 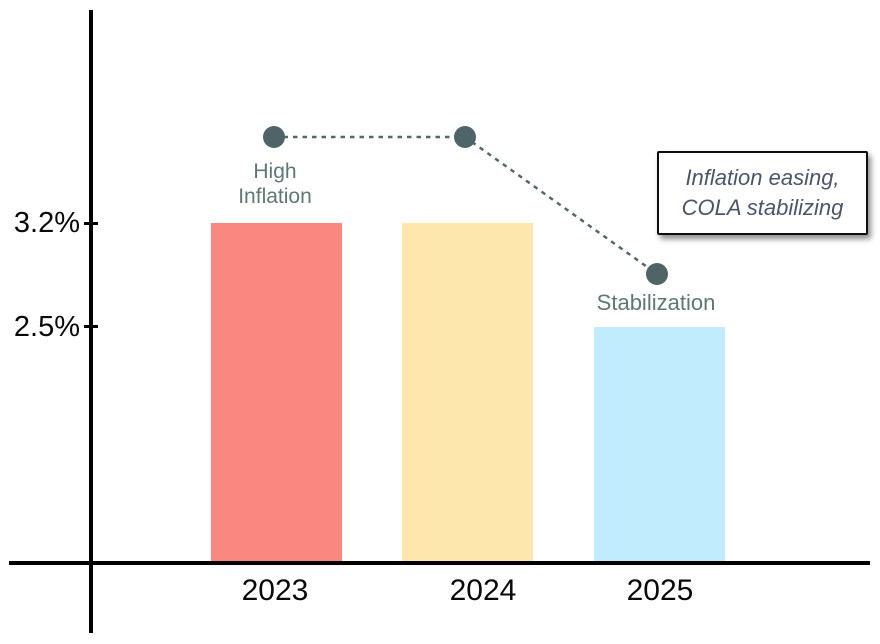 What do you see at coordinates (660, 590) in the screenshot?
I see `x-label-2025: 2025` at bounding box center [660, 590].